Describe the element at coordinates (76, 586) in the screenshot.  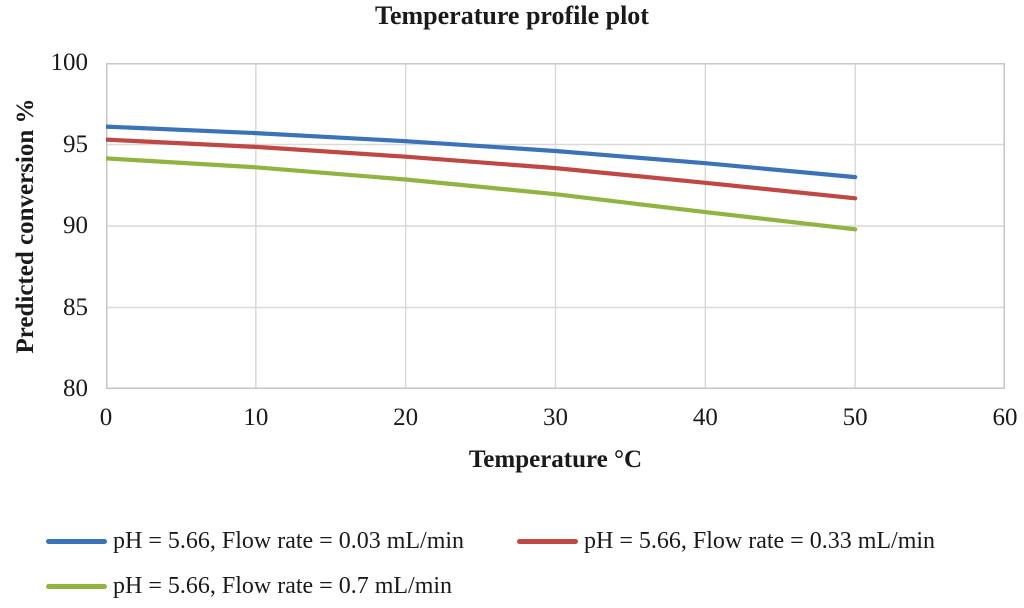
I see `legend-line-swatch-green` at that location.